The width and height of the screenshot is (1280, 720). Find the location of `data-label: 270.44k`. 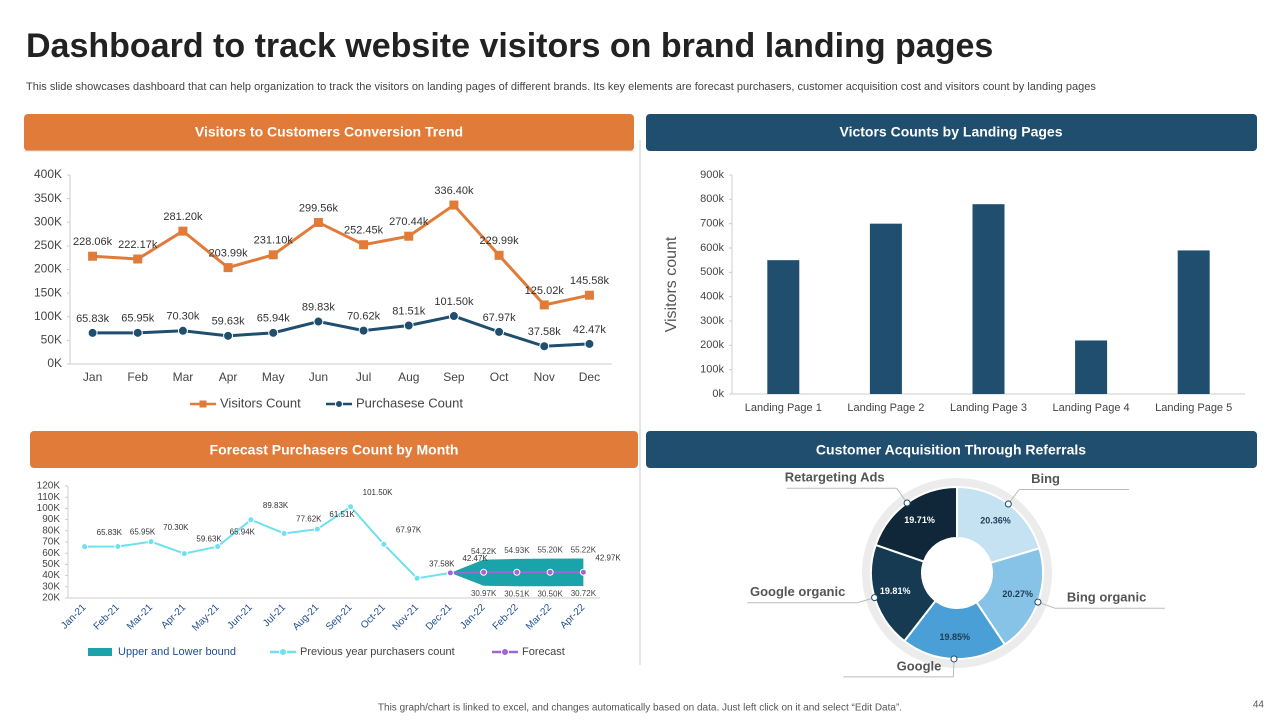

data-label: 270.44k is located at coordinates (409, 222).